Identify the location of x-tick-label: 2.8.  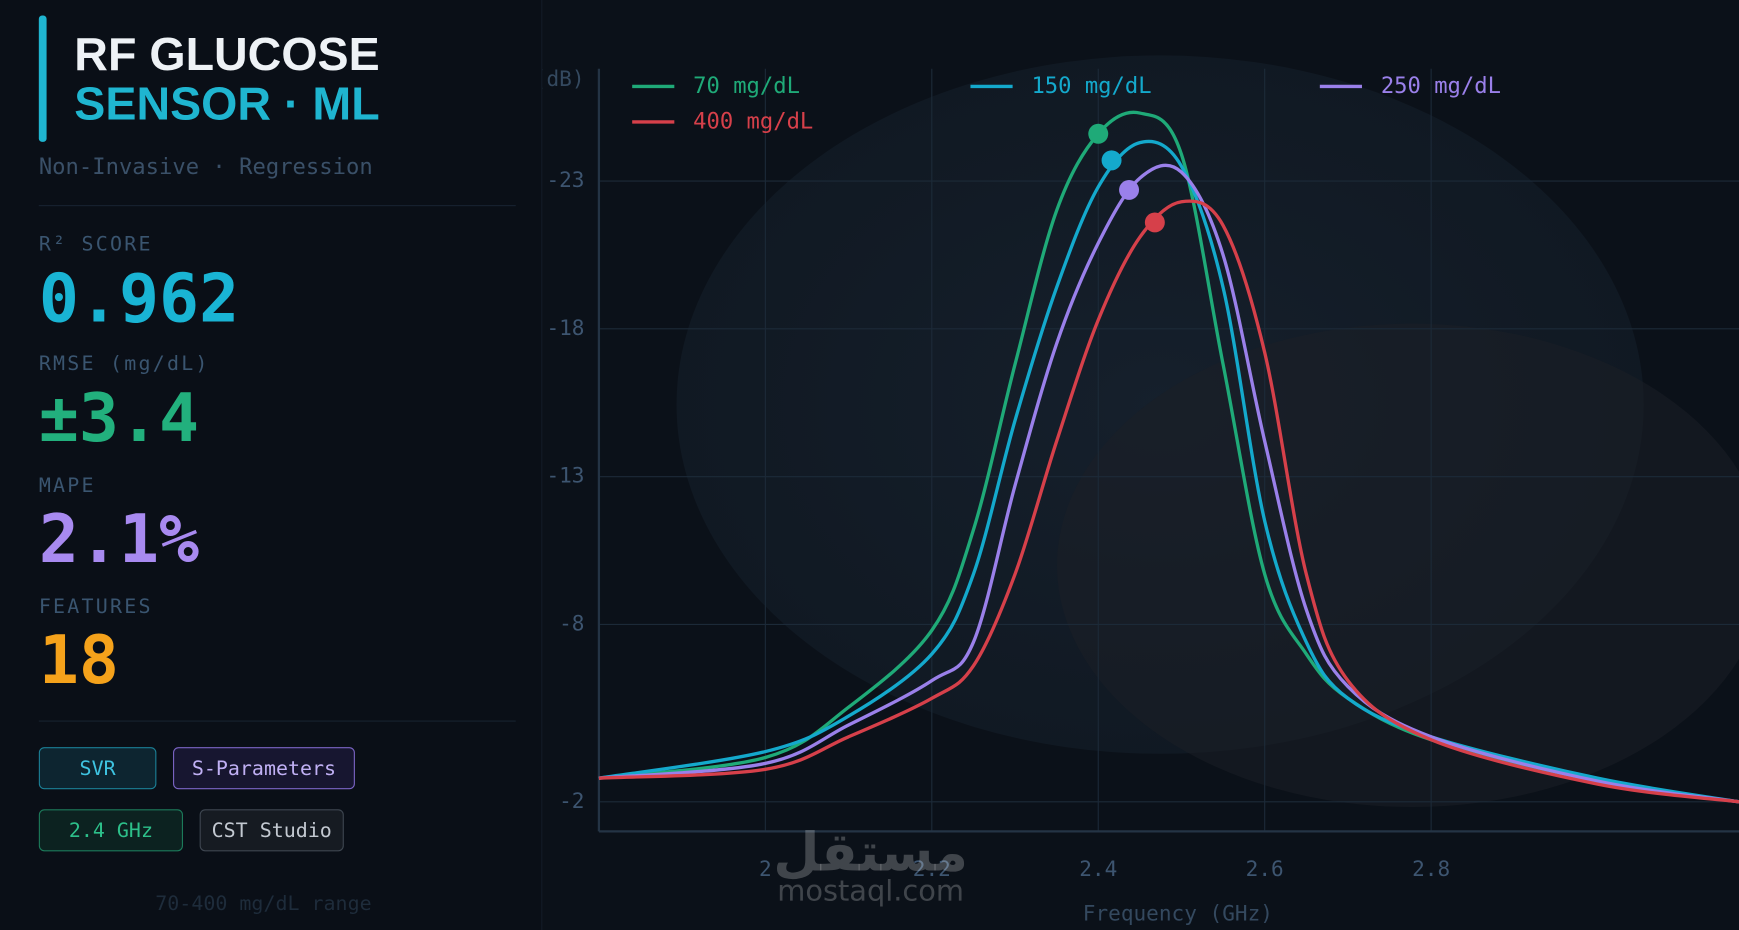
(1431, 868).